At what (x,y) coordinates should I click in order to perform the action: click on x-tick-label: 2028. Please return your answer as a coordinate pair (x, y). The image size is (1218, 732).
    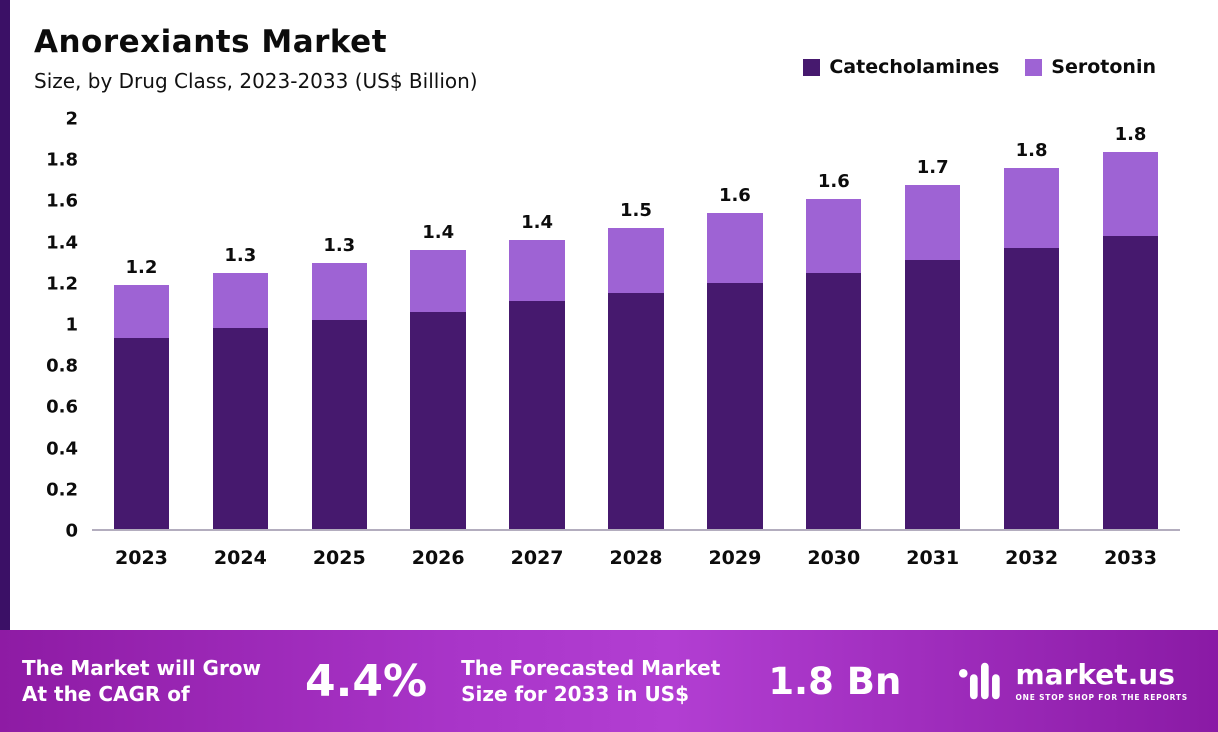
    Looking at the image, I should click on (636, 558).